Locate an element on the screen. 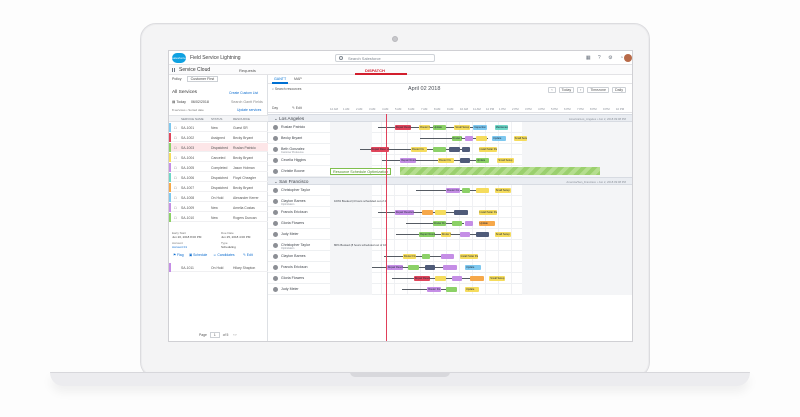 The height and width of the screenshot is (417, 800). edit-gantt-button: ✎ Edit is located at coordinates (297, 108).